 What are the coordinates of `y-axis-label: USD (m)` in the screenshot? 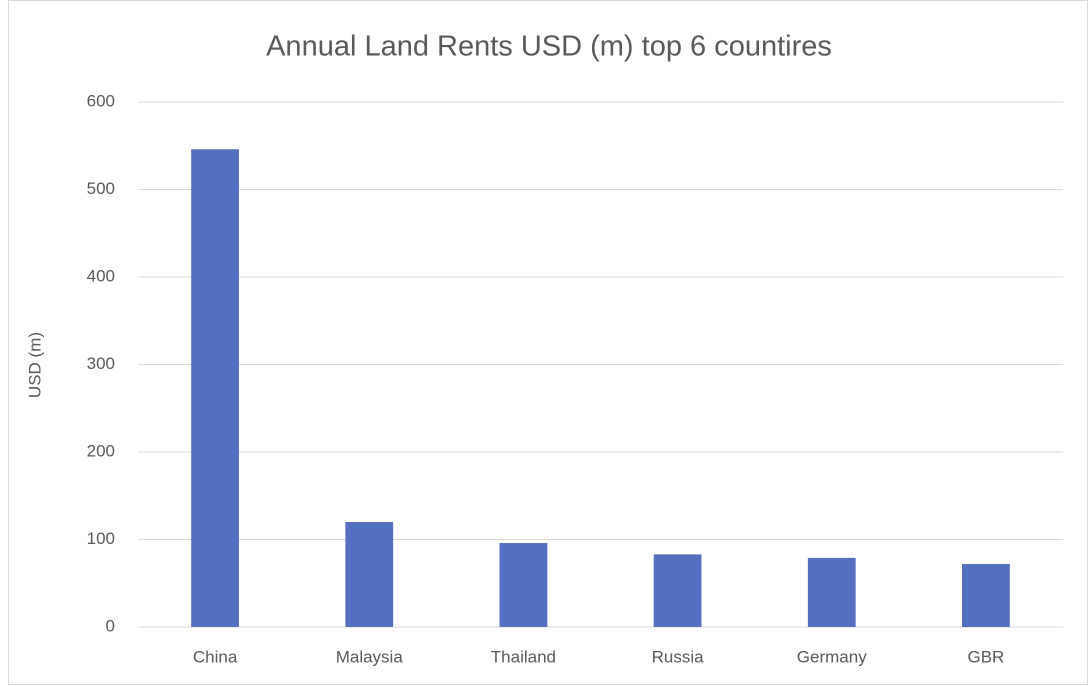 It's located at (34, 365).